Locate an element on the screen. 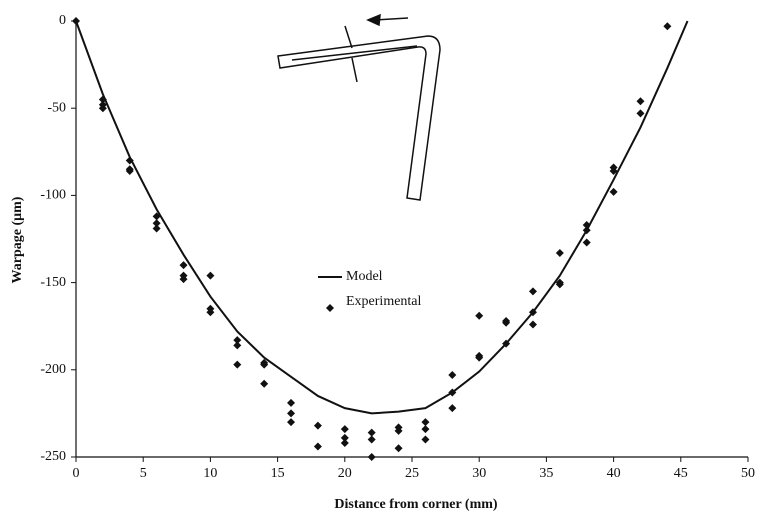 The image size is (763, 515). x-tick-label: 45 is located at coordinates (681, 473).